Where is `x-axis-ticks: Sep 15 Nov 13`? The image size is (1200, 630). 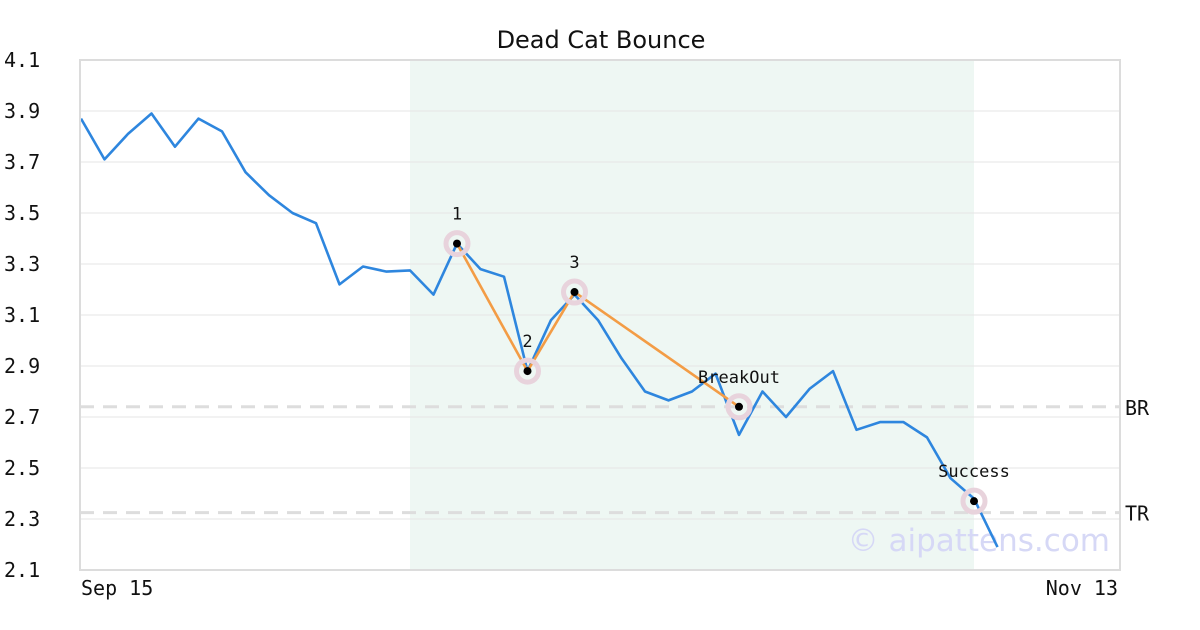
x-axis-ticks: Sep 15 Nov 13 is located at coordinates (599, 588).